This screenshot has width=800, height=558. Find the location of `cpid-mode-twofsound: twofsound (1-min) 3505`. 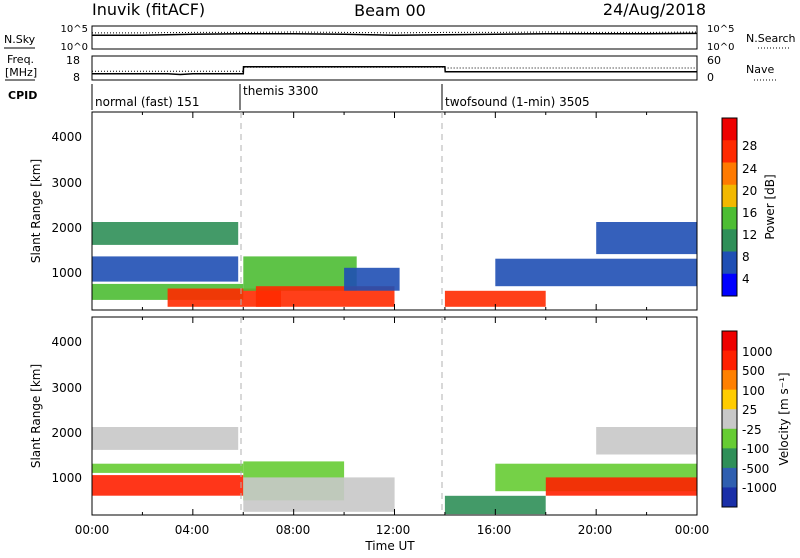

cpid-mode-twofsound: twofsound (1-min) 3505 is located at coordinates (517, 102).